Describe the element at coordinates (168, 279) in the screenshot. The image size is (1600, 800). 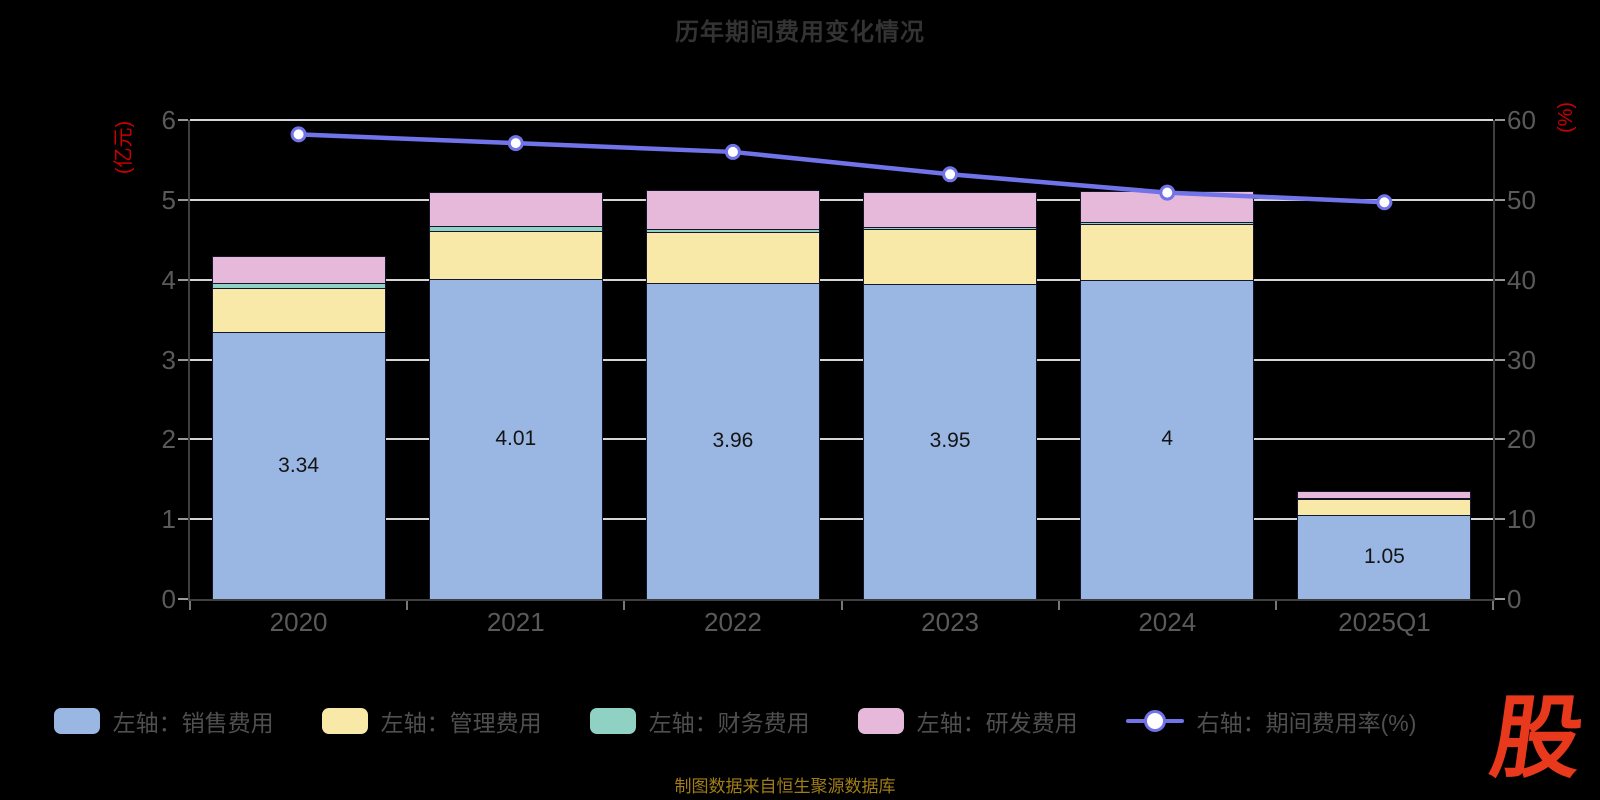
I see `left-axis-tick-label: 4` at that location.